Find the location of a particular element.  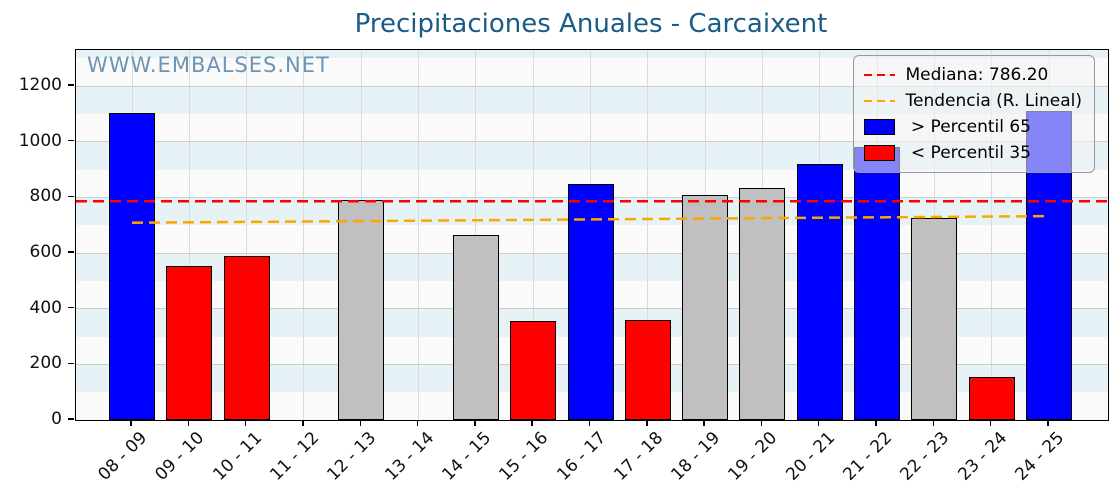

y-tick-label-600: 600 is located at coordinates (45, 252).